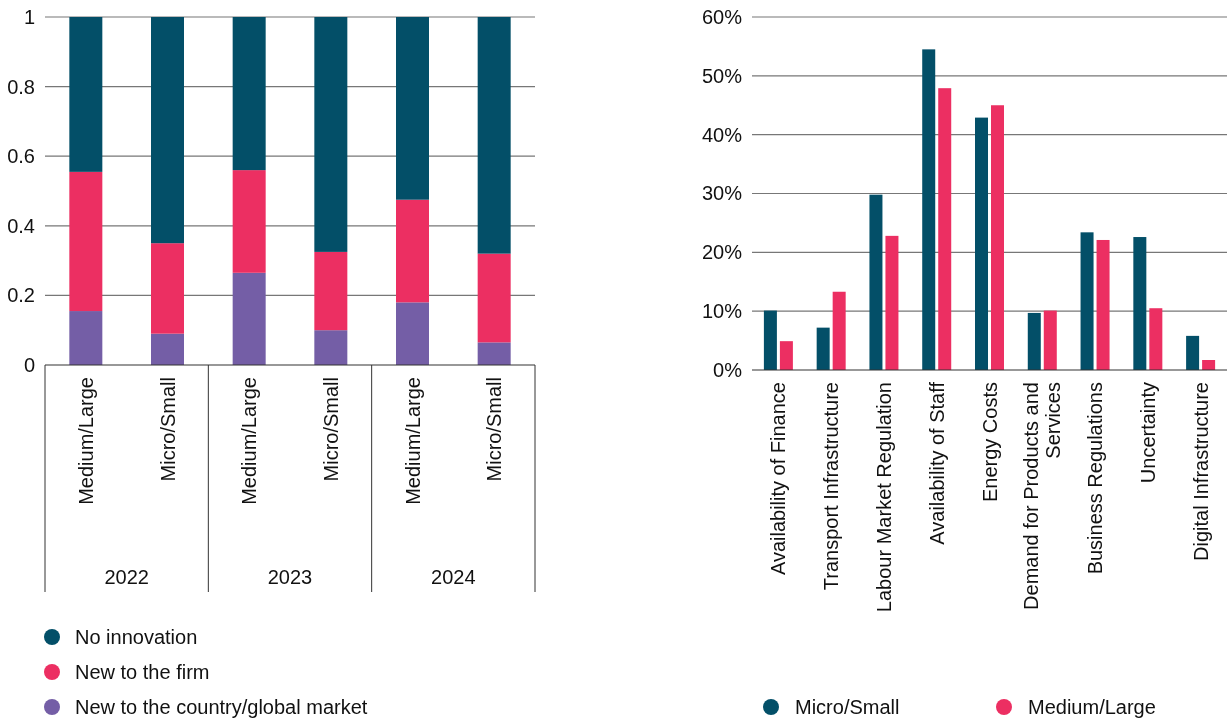  What do you see at coordinates (142, 672) in the screenshot?
I see `legend-label: New to the firm` at bounding box center [142, 672].